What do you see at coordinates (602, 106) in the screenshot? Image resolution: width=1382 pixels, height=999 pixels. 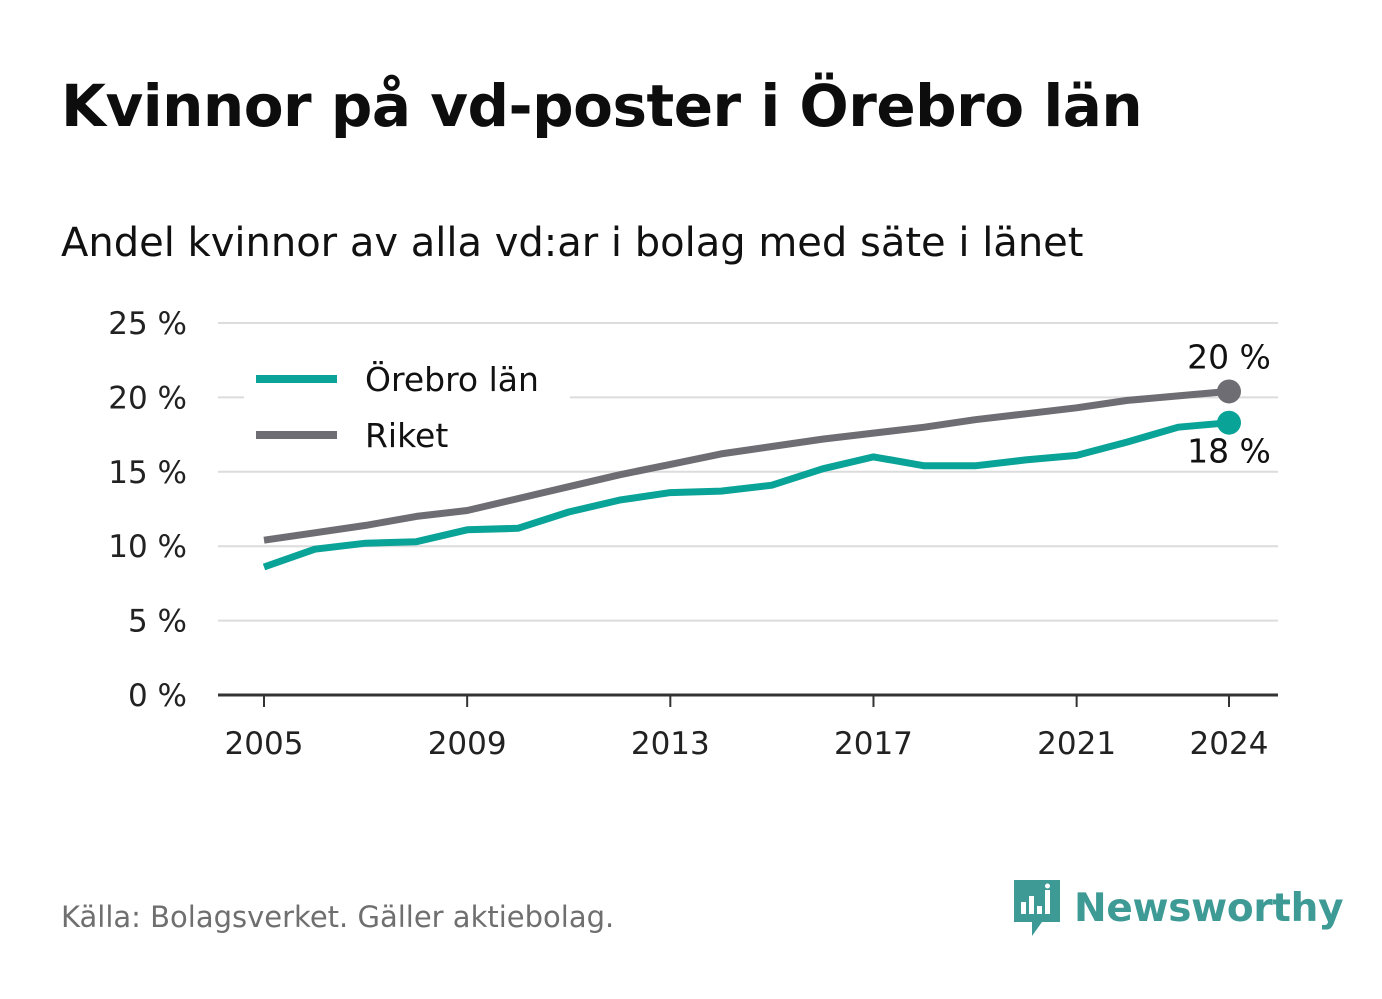 I see `chart-title: Kvinnor på vd-poster i Örebro län` at bounding box center [602, 106].